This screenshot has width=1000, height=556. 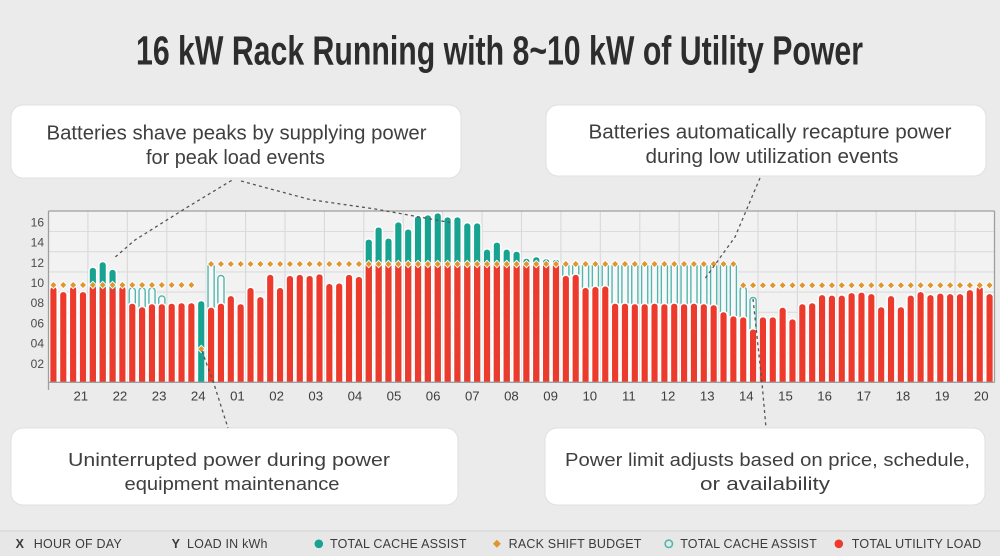 I want to click on svg-text: Y, so click(x=176, y=544).